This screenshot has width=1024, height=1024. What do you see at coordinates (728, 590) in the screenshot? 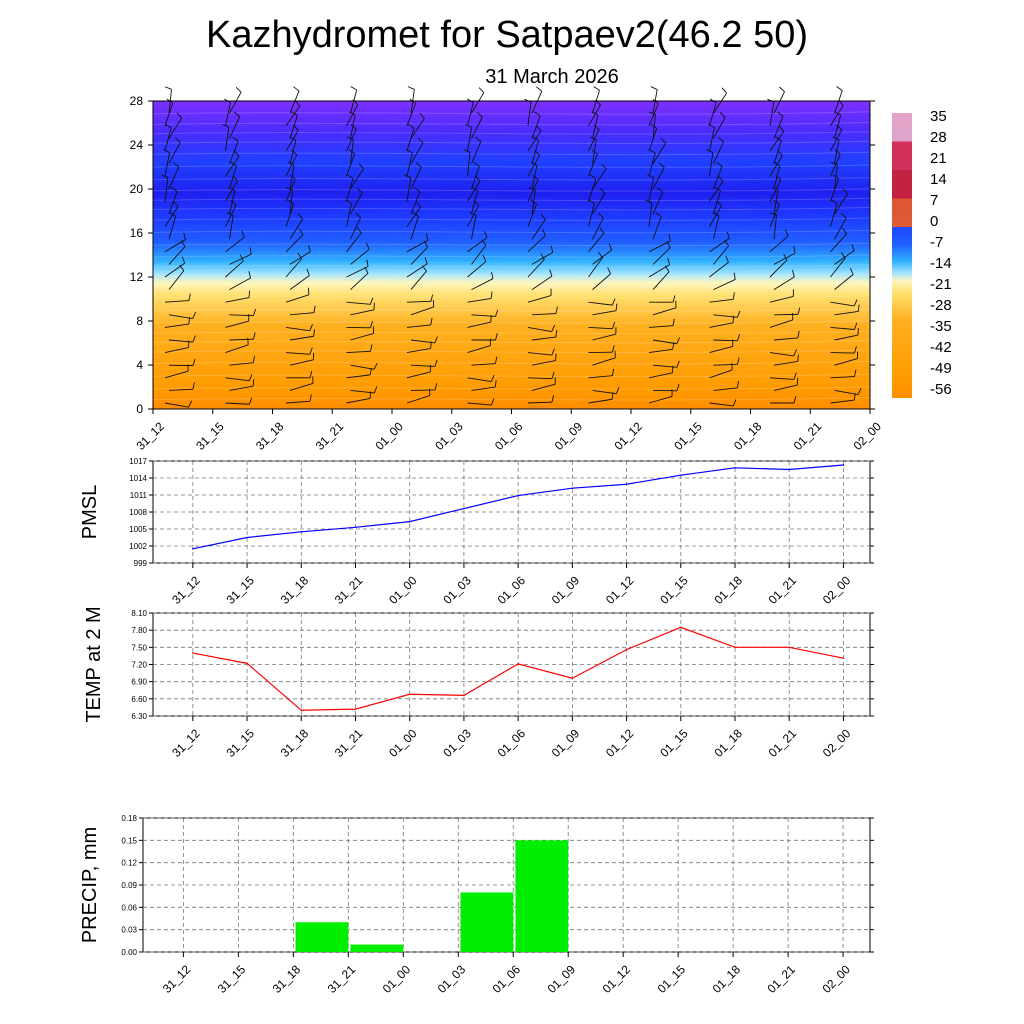
I see `x-tick-label: 01_18` at bounding box center [728, 590].